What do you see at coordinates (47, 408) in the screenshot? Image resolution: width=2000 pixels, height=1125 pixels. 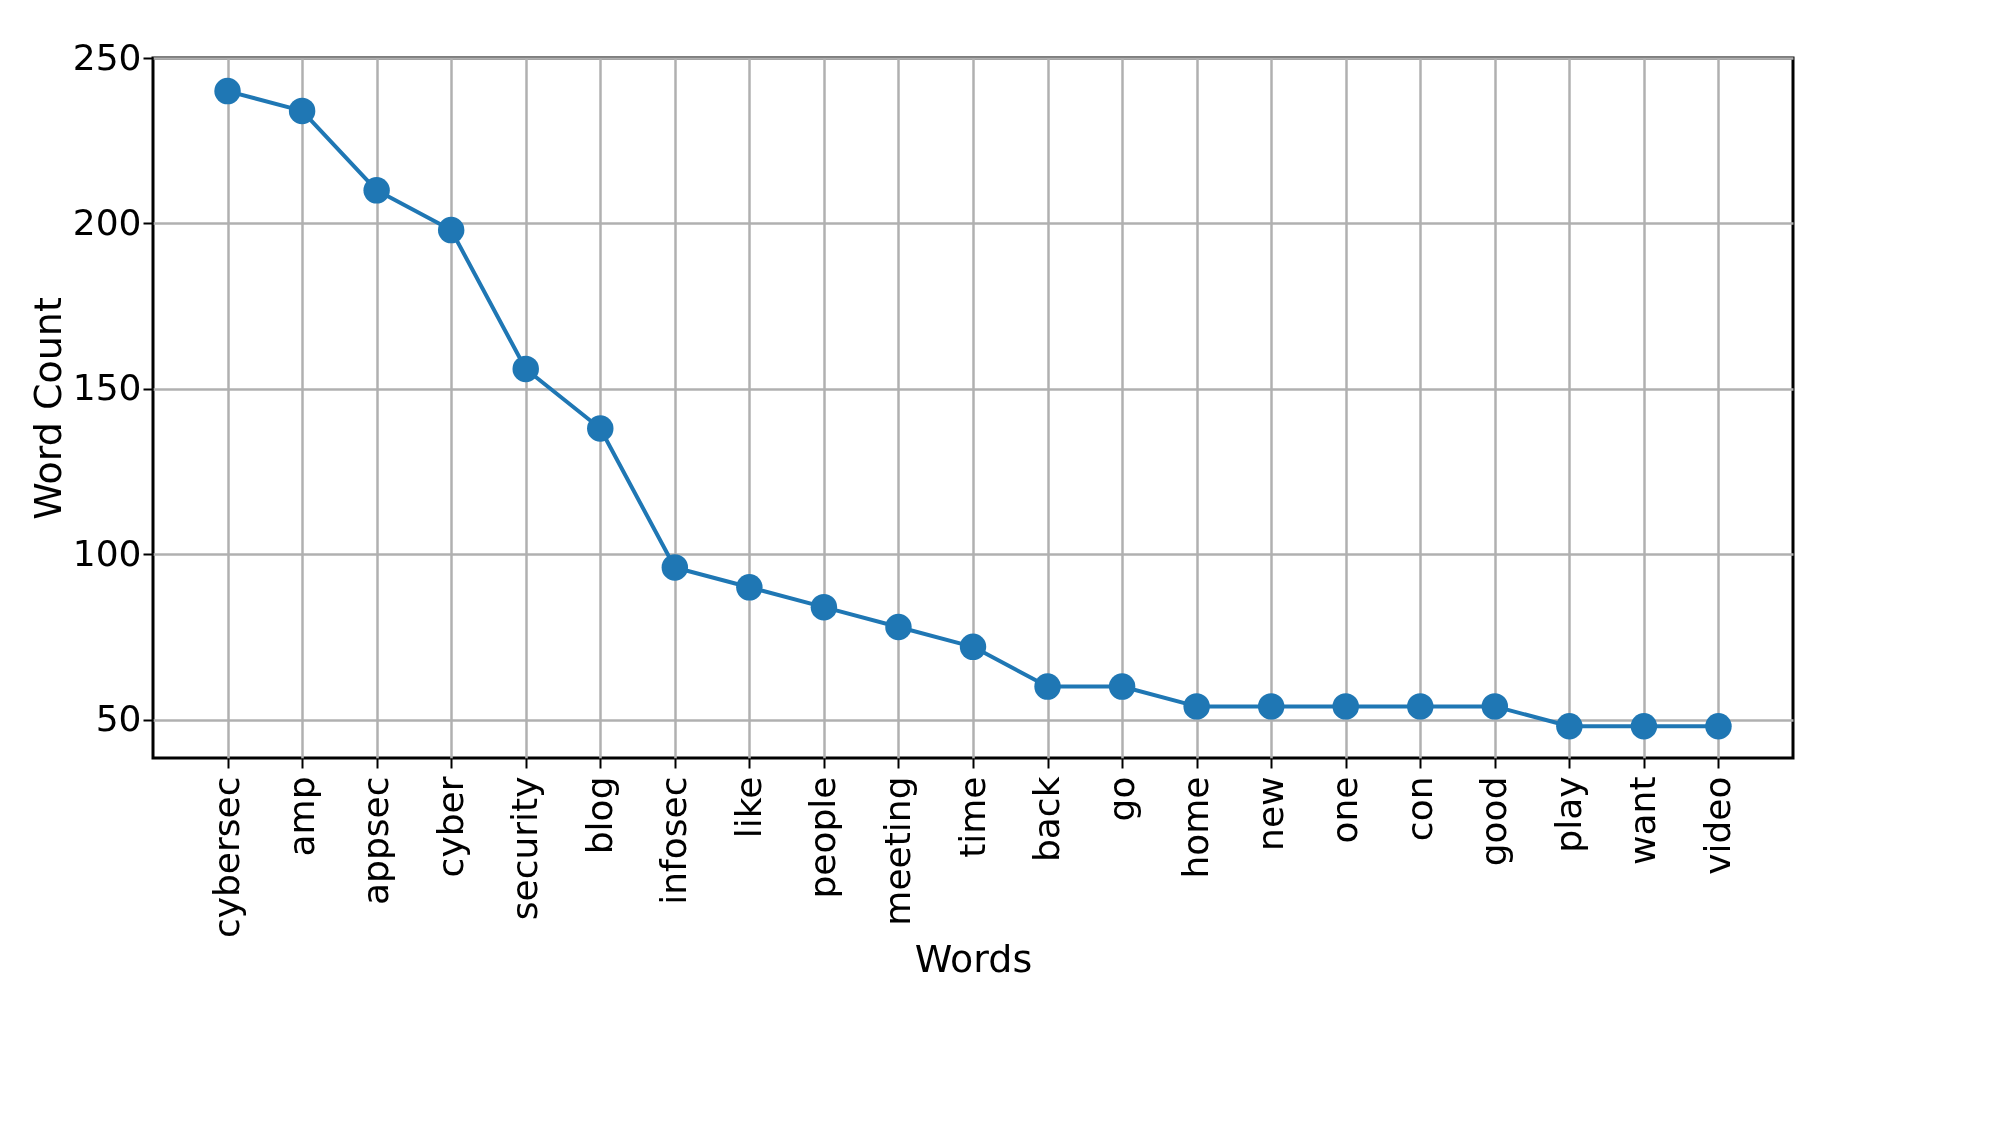 I see `y-axis-title: Word Count` at bounding box center [47, 408].